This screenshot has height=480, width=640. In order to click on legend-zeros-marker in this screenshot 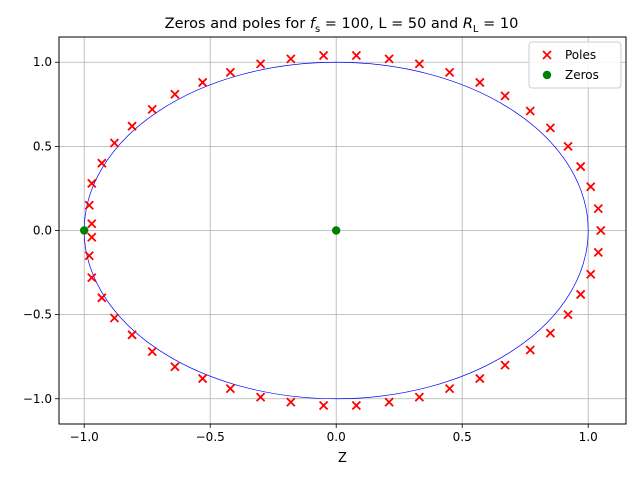, I will do `click(547, 75)`.